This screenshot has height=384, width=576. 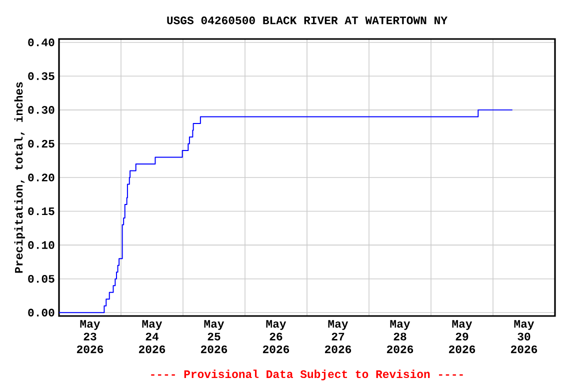 I want to click on y-tick-label: 0.05, so click(x=41, y=278).